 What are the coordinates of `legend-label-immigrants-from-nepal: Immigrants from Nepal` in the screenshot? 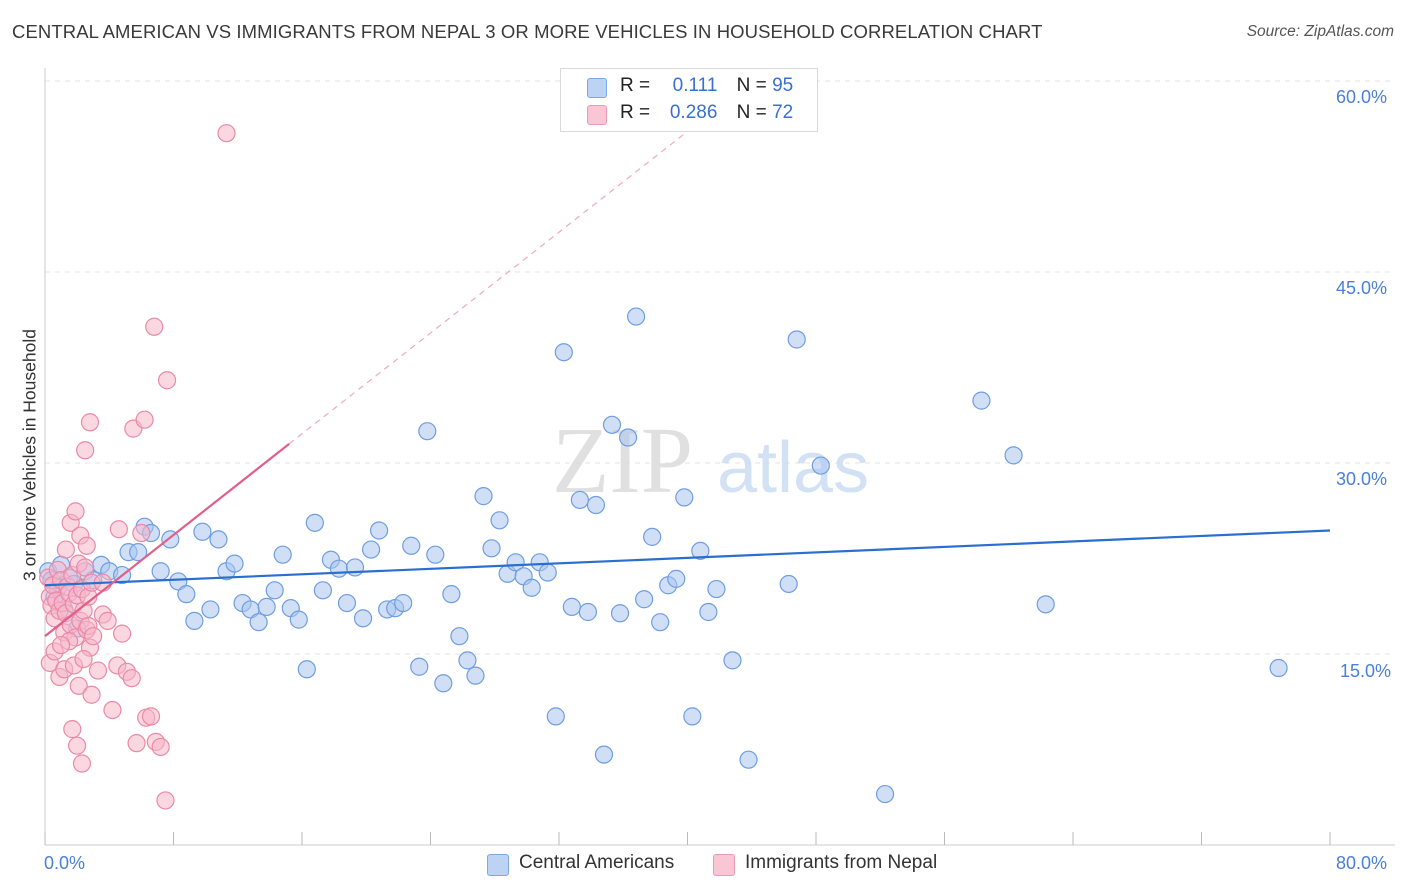 It's located at (841, 862).